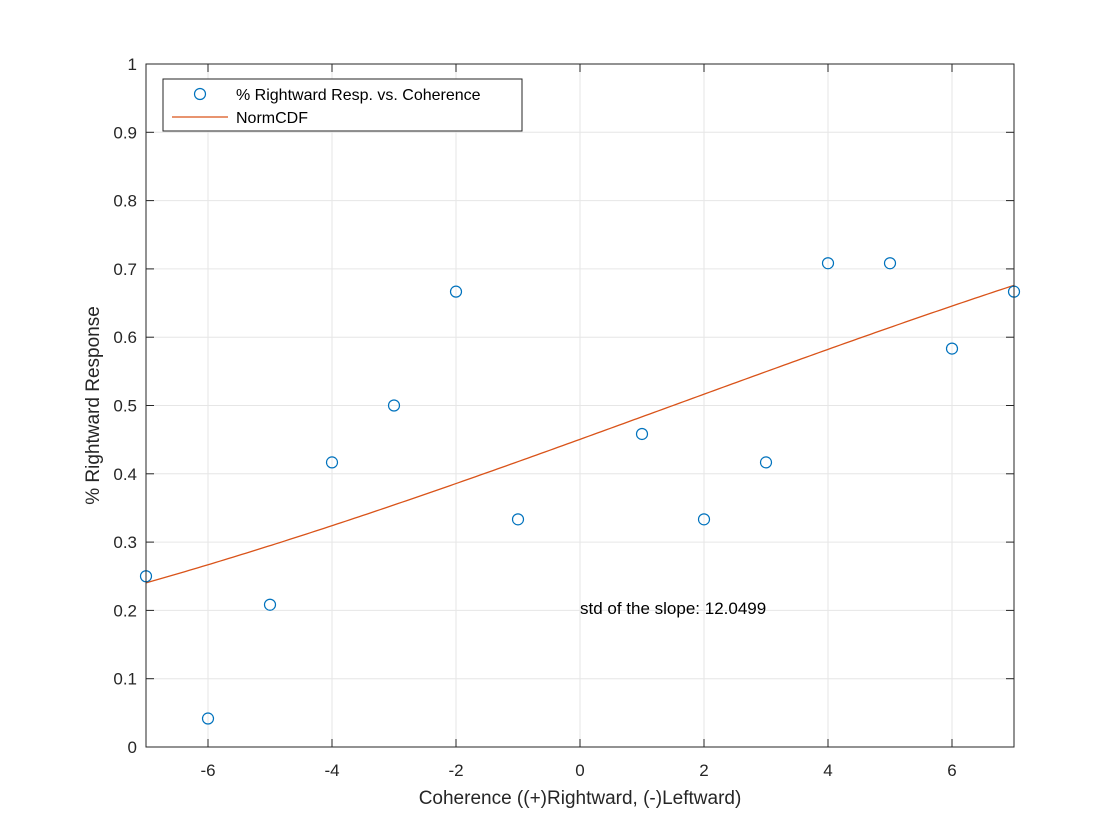 Image resolution: width=1120 pixels, height=840 pixels. What do you see at coordinates (125, 269) in the screenshot?
I see `y-tick-label: 0.7` at bounding box center [125, 269].